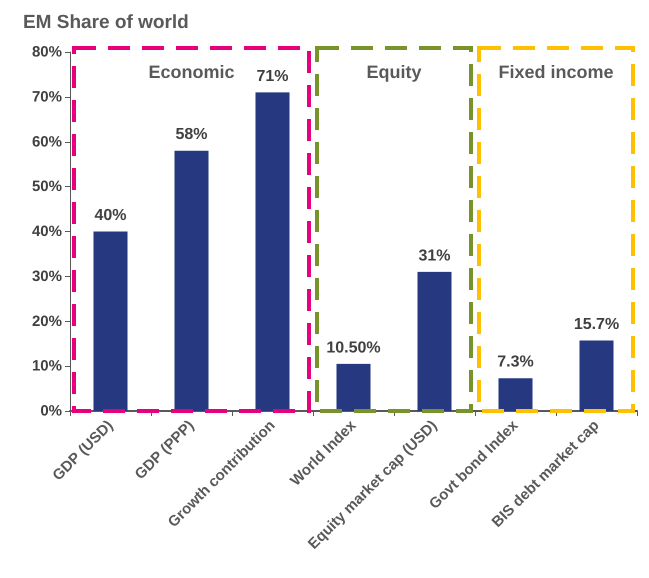 The width and height of the screenshot is (649, 578). What do you see at coordinates (272, 76) in the screenshot?
I see `data-label: 71%` at bounding box center [272, 76].